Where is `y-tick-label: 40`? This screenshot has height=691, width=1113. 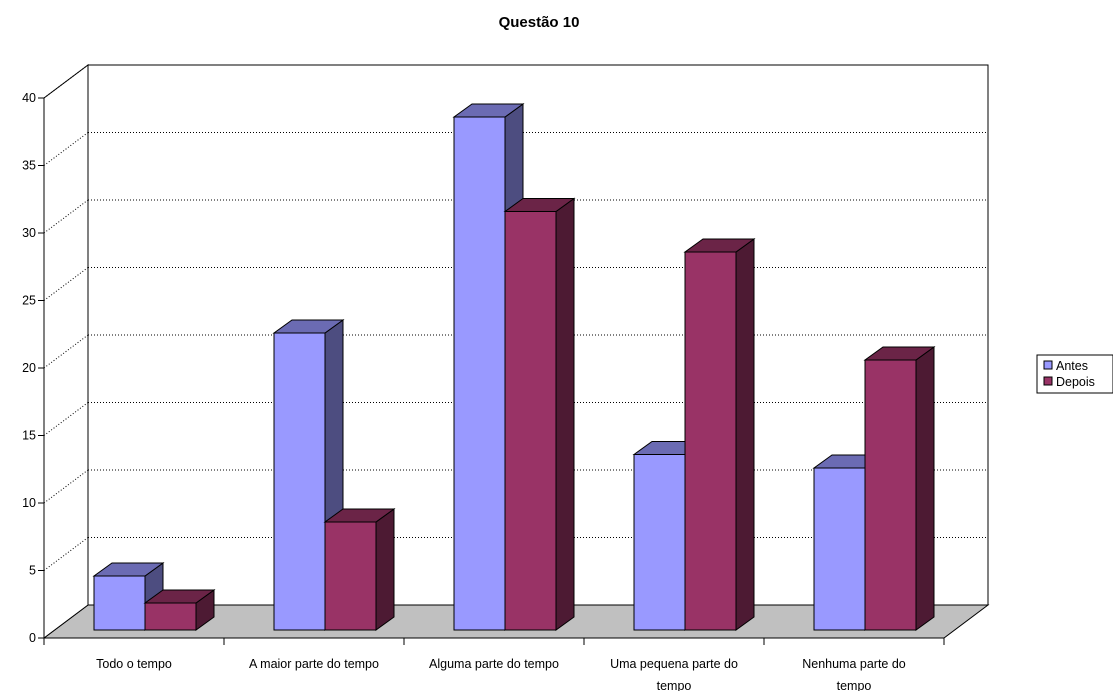 y-tick-label: 40 is located at coordinates (29, 98).